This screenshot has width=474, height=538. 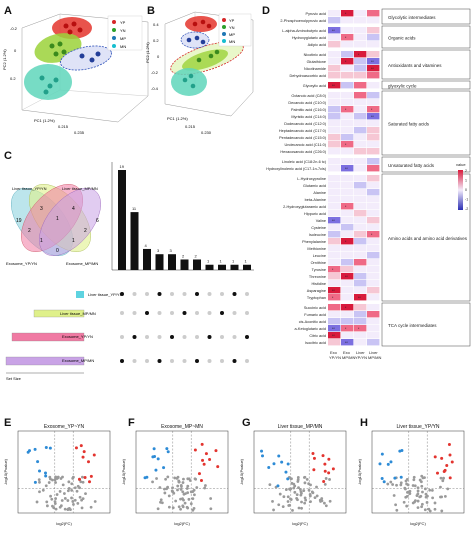 I want to click on heatmap-row-label: Isocitric acid, so click(x=315, y=343).